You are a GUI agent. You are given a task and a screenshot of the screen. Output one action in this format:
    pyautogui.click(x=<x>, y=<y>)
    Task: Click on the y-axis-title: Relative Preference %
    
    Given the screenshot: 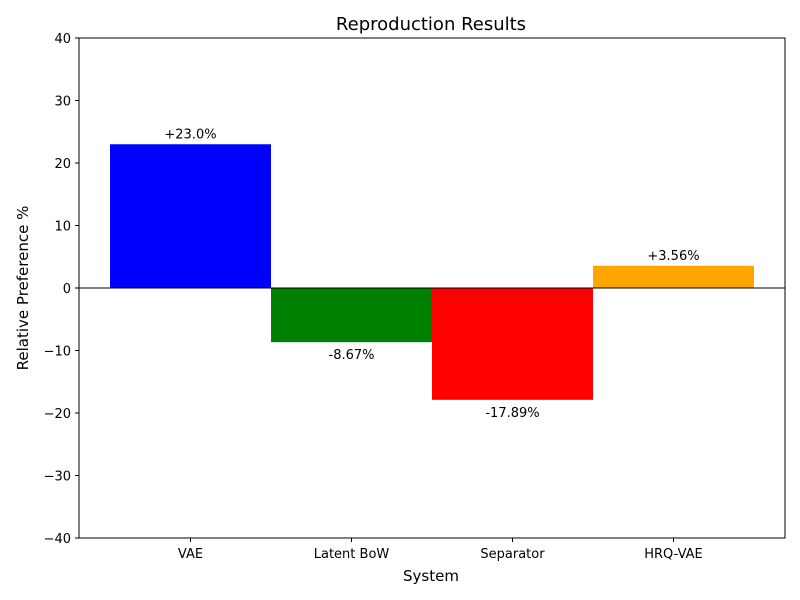 What is the action you would take?
    pyautogui.click(x=23, y=288)
    